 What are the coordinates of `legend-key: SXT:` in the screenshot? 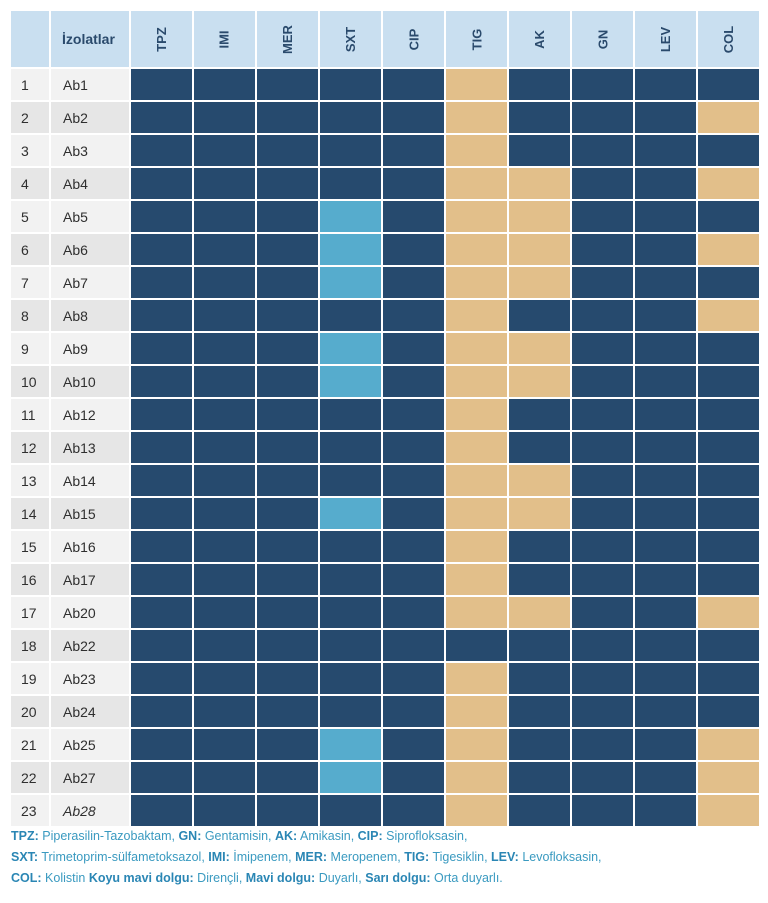 It's located at (25, 857).